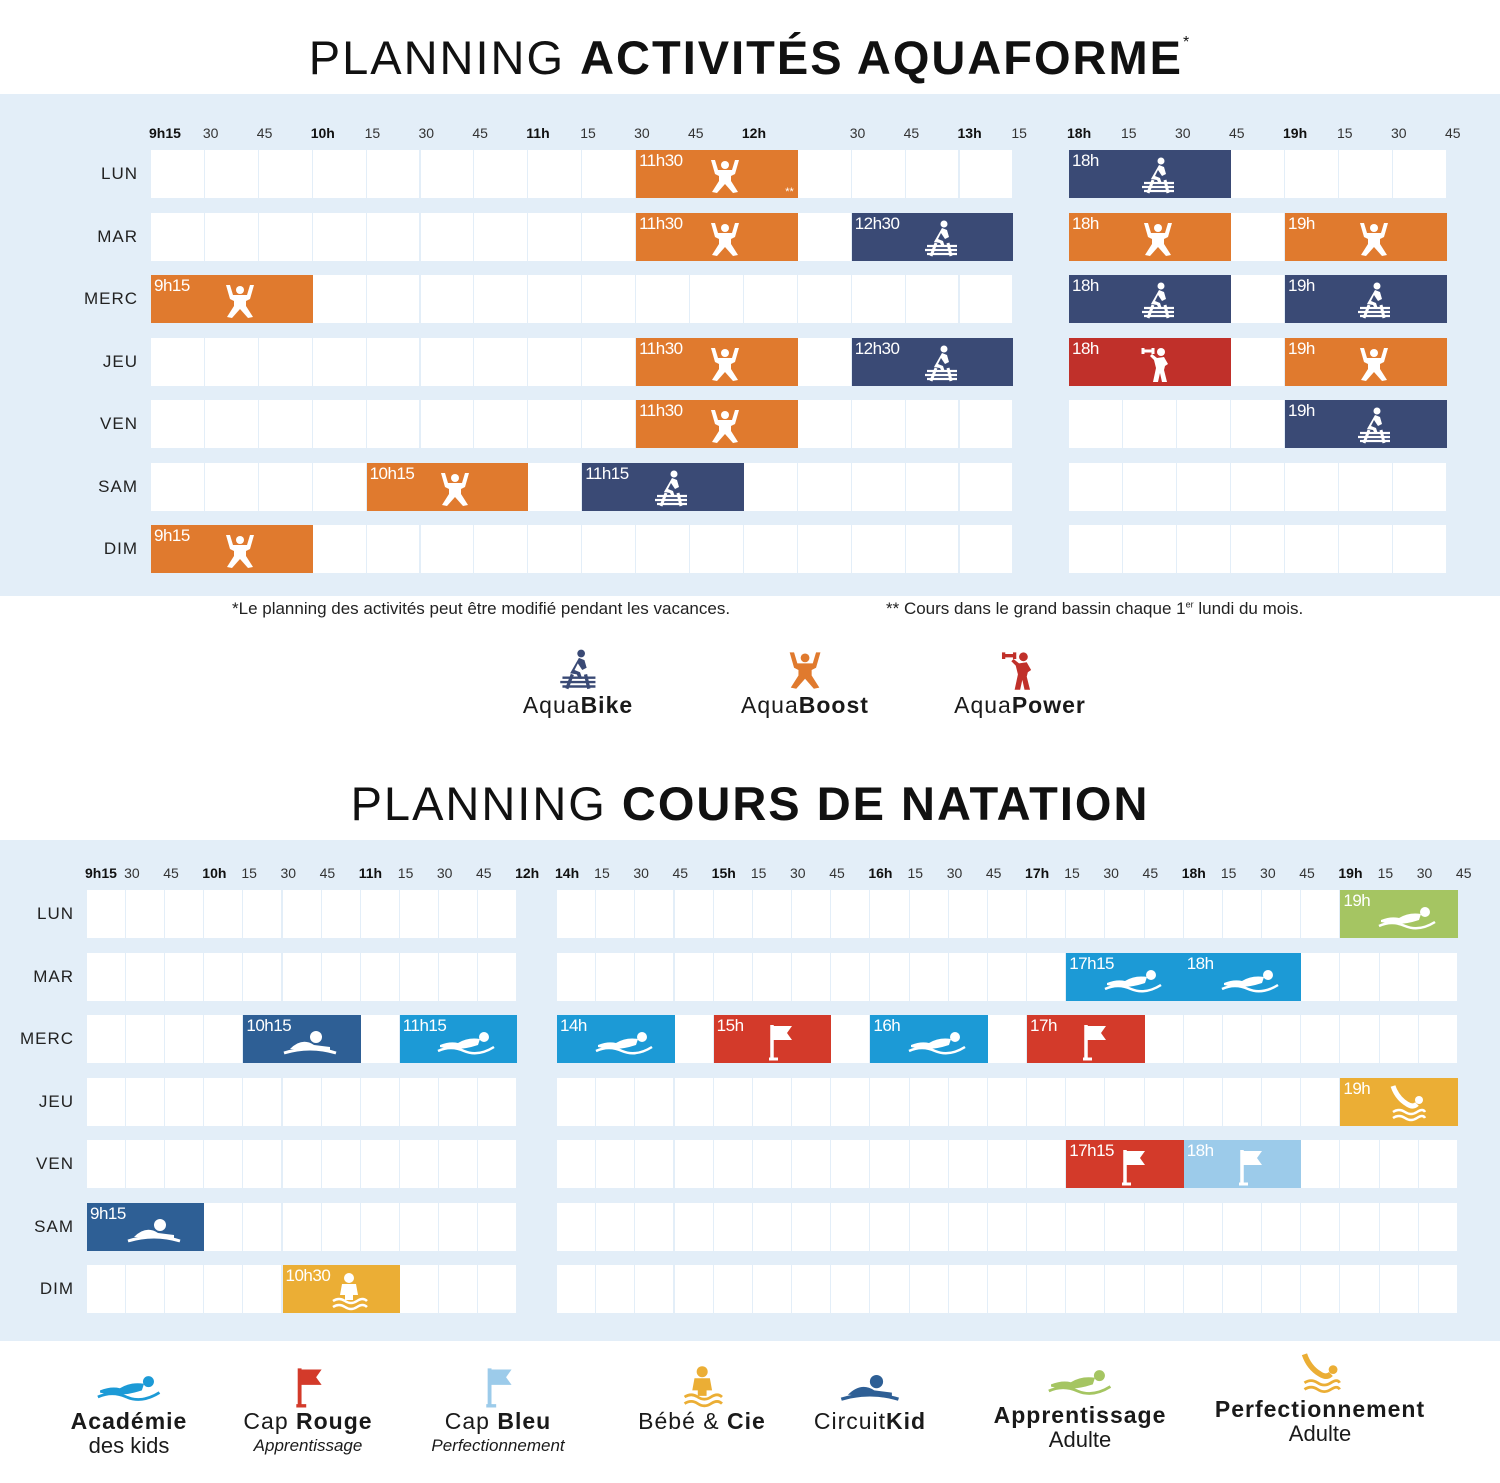 The image size is (1500, 1483). What do you see at coordinates (302, 1039) in the screenshot?
I see `event-circuitkid: 10h15` at bounding box center [302, 1039].